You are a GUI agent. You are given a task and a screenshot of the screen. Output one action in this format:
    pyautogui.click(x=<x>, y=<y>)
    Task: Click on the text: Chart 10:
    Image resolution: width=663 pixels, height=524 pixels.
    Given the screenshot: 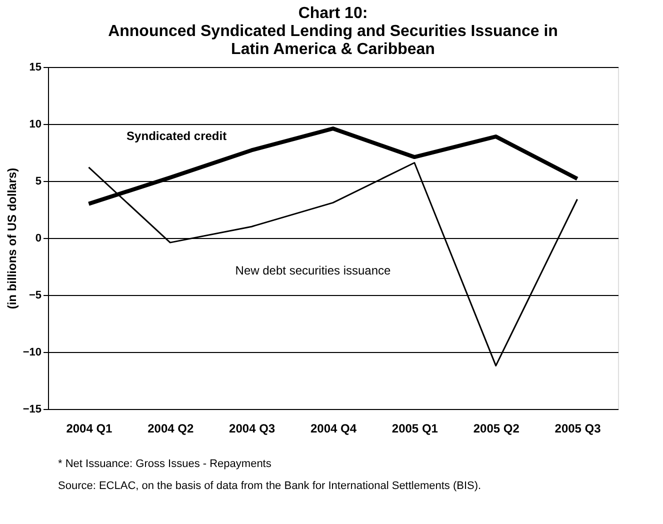 What is the action you would take?
    pyautogui.click(x=333, y=13)
    